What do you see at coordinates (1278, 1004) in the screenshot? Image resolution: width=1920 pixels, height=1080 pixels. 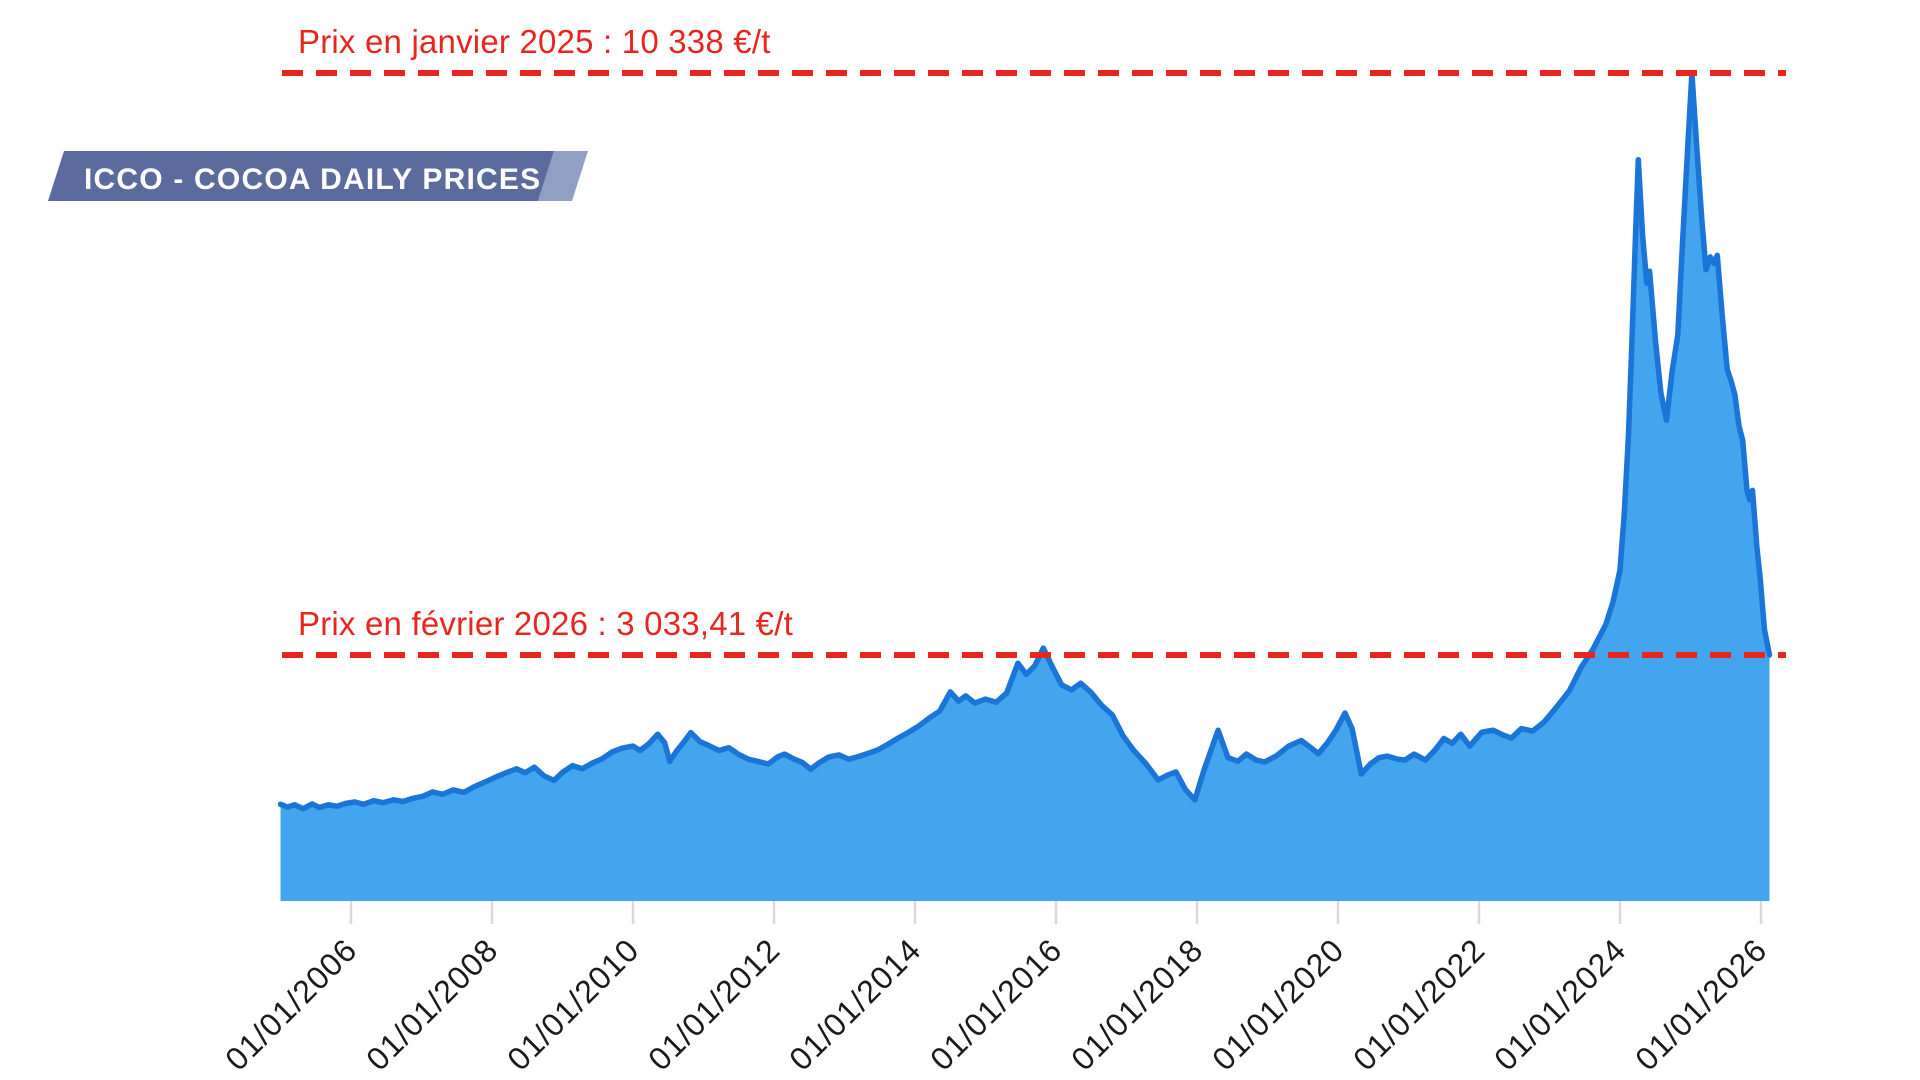 I see `x-tick-label-2020: 01/01/2020` at bounding box center [1278, 1004].